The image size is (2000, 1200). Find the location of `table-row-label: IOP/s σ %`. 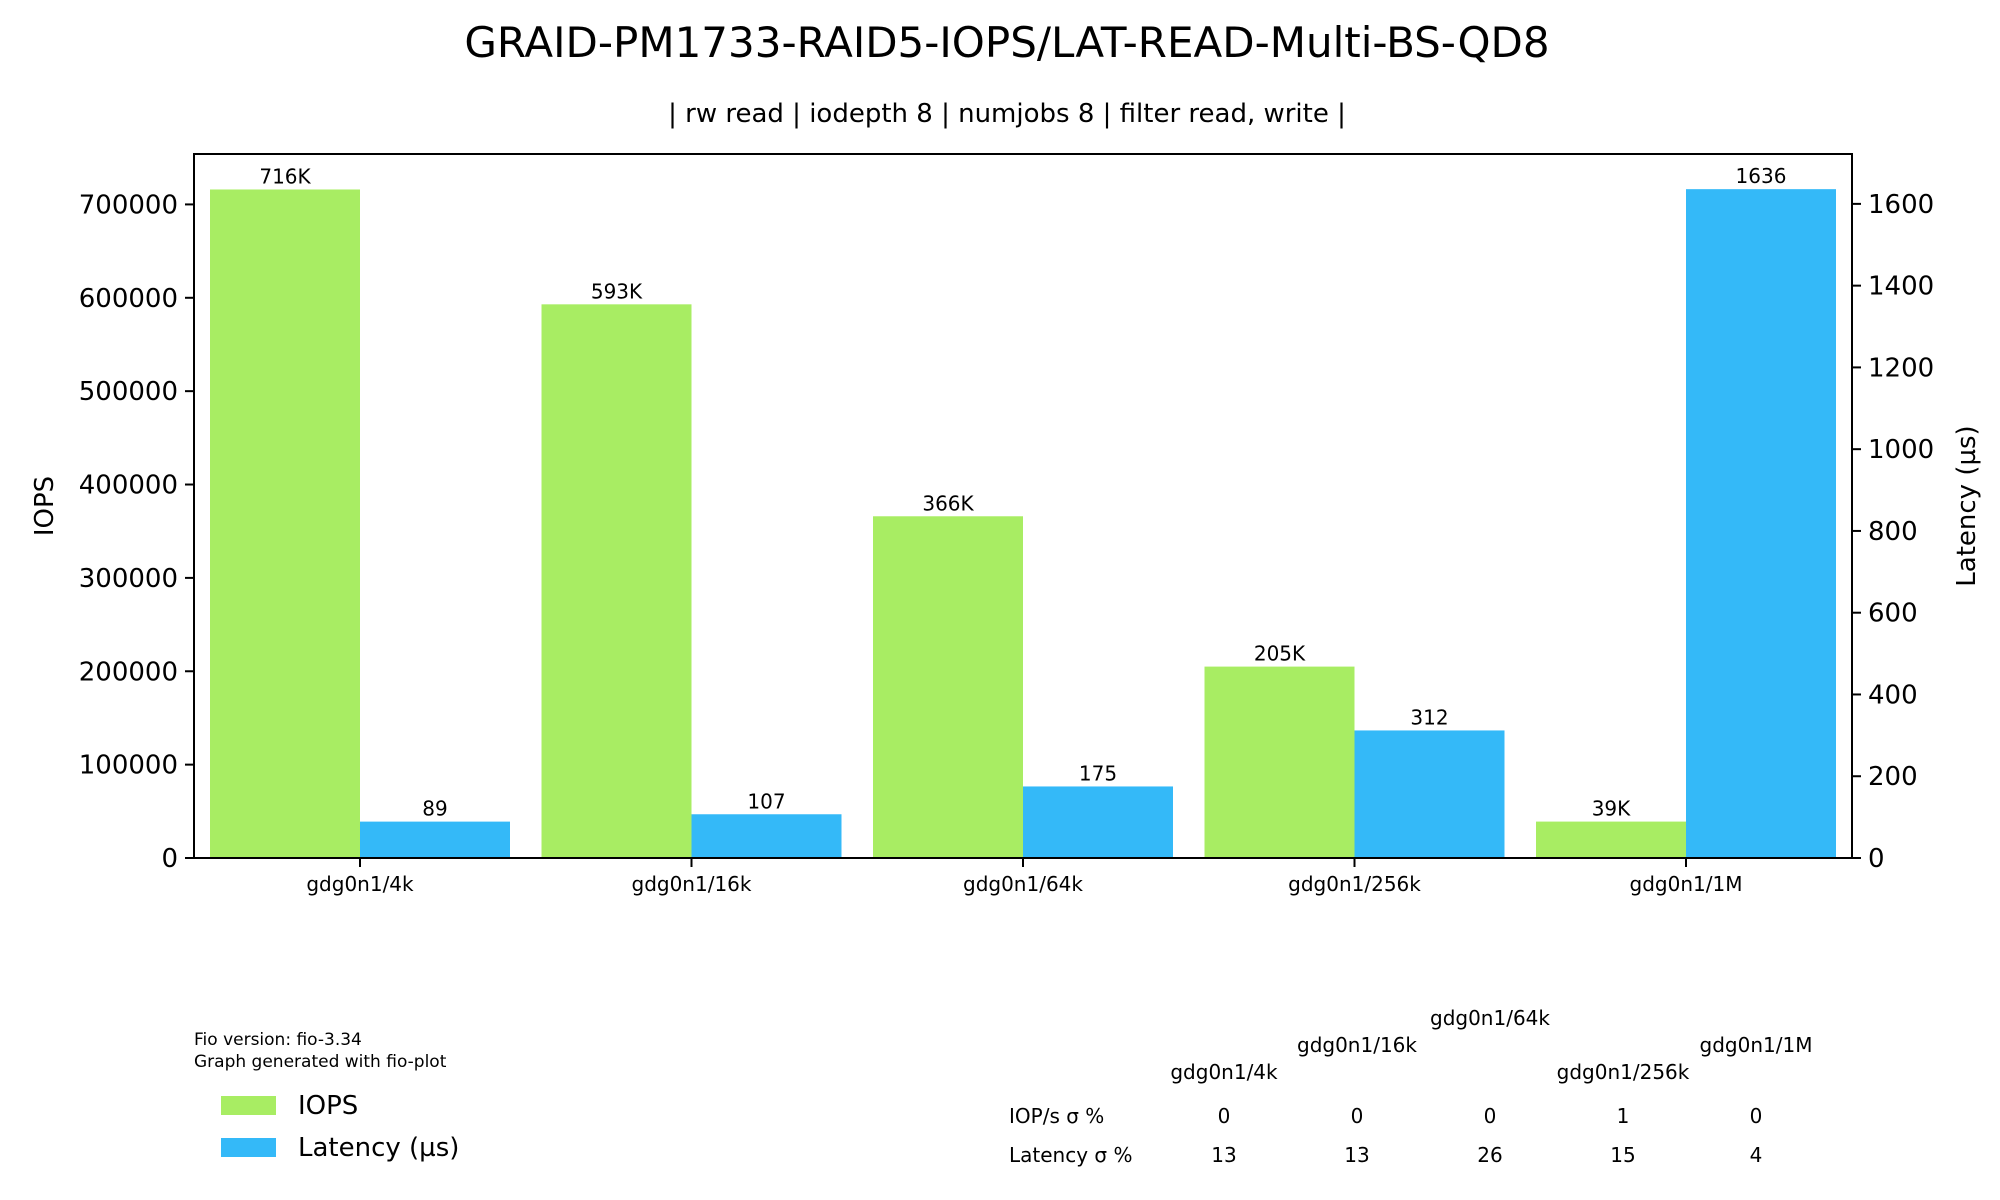

table-row-label: IOP/s σ % is located at coordinates (1056, 1116).